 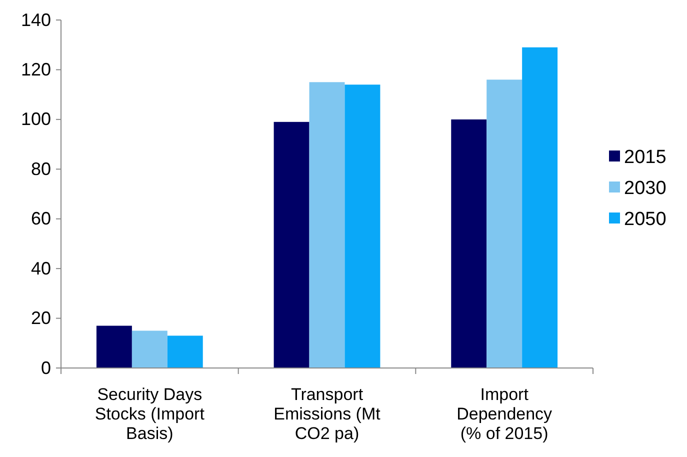 What do you see at coordinates (45, 368) in the screenshot?
I see `y-tick-label: 0` at bounding box center [45, 368].